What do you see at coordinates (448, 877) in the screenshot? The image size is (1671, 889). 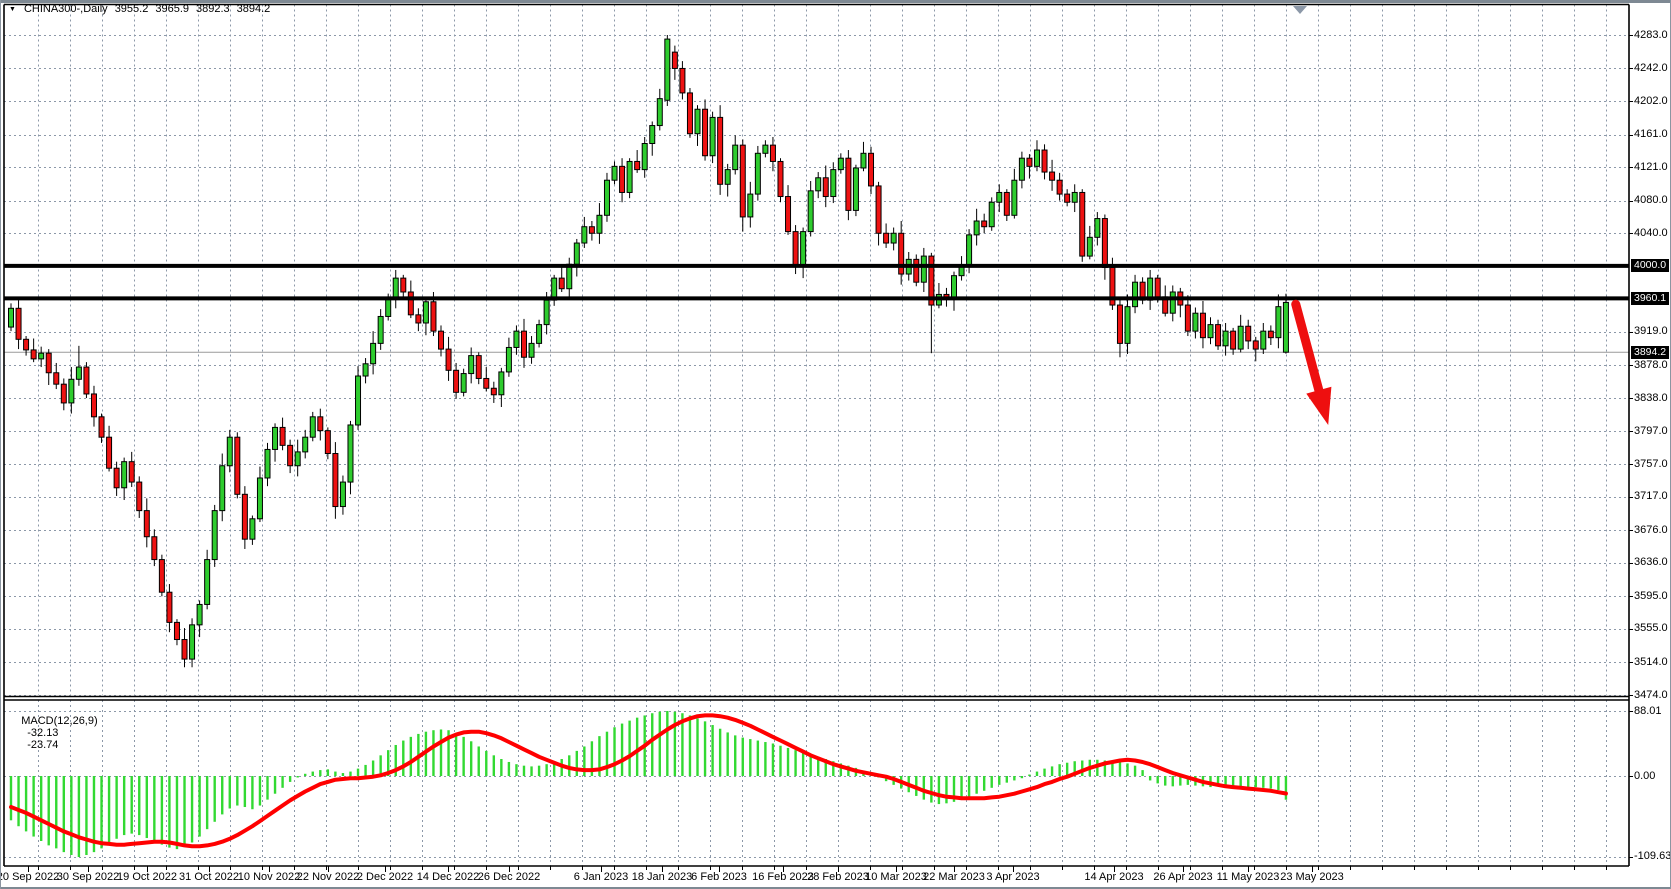 I see `date-axis-label: 14 Dec 2022` at bounding box center [448, 877].